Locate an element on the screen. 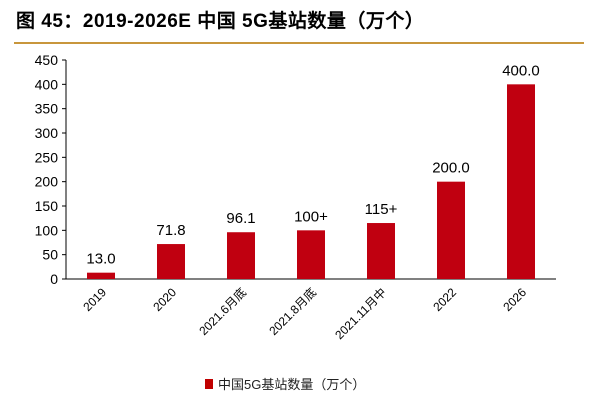 This screenshot has height=400, width=600. x-tick-label: 2022 is located at coordinates (444, 299).